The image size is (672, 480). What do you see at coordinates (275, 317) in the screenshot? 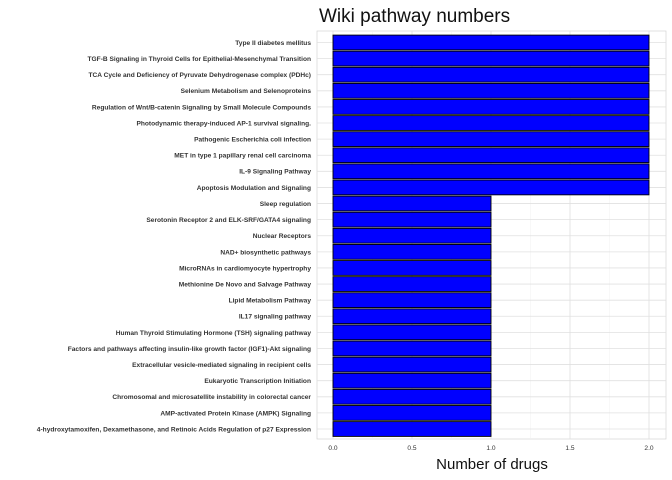
I see `y-tick-label: IL17 signaling pathway` at bounding box center [275, 317].